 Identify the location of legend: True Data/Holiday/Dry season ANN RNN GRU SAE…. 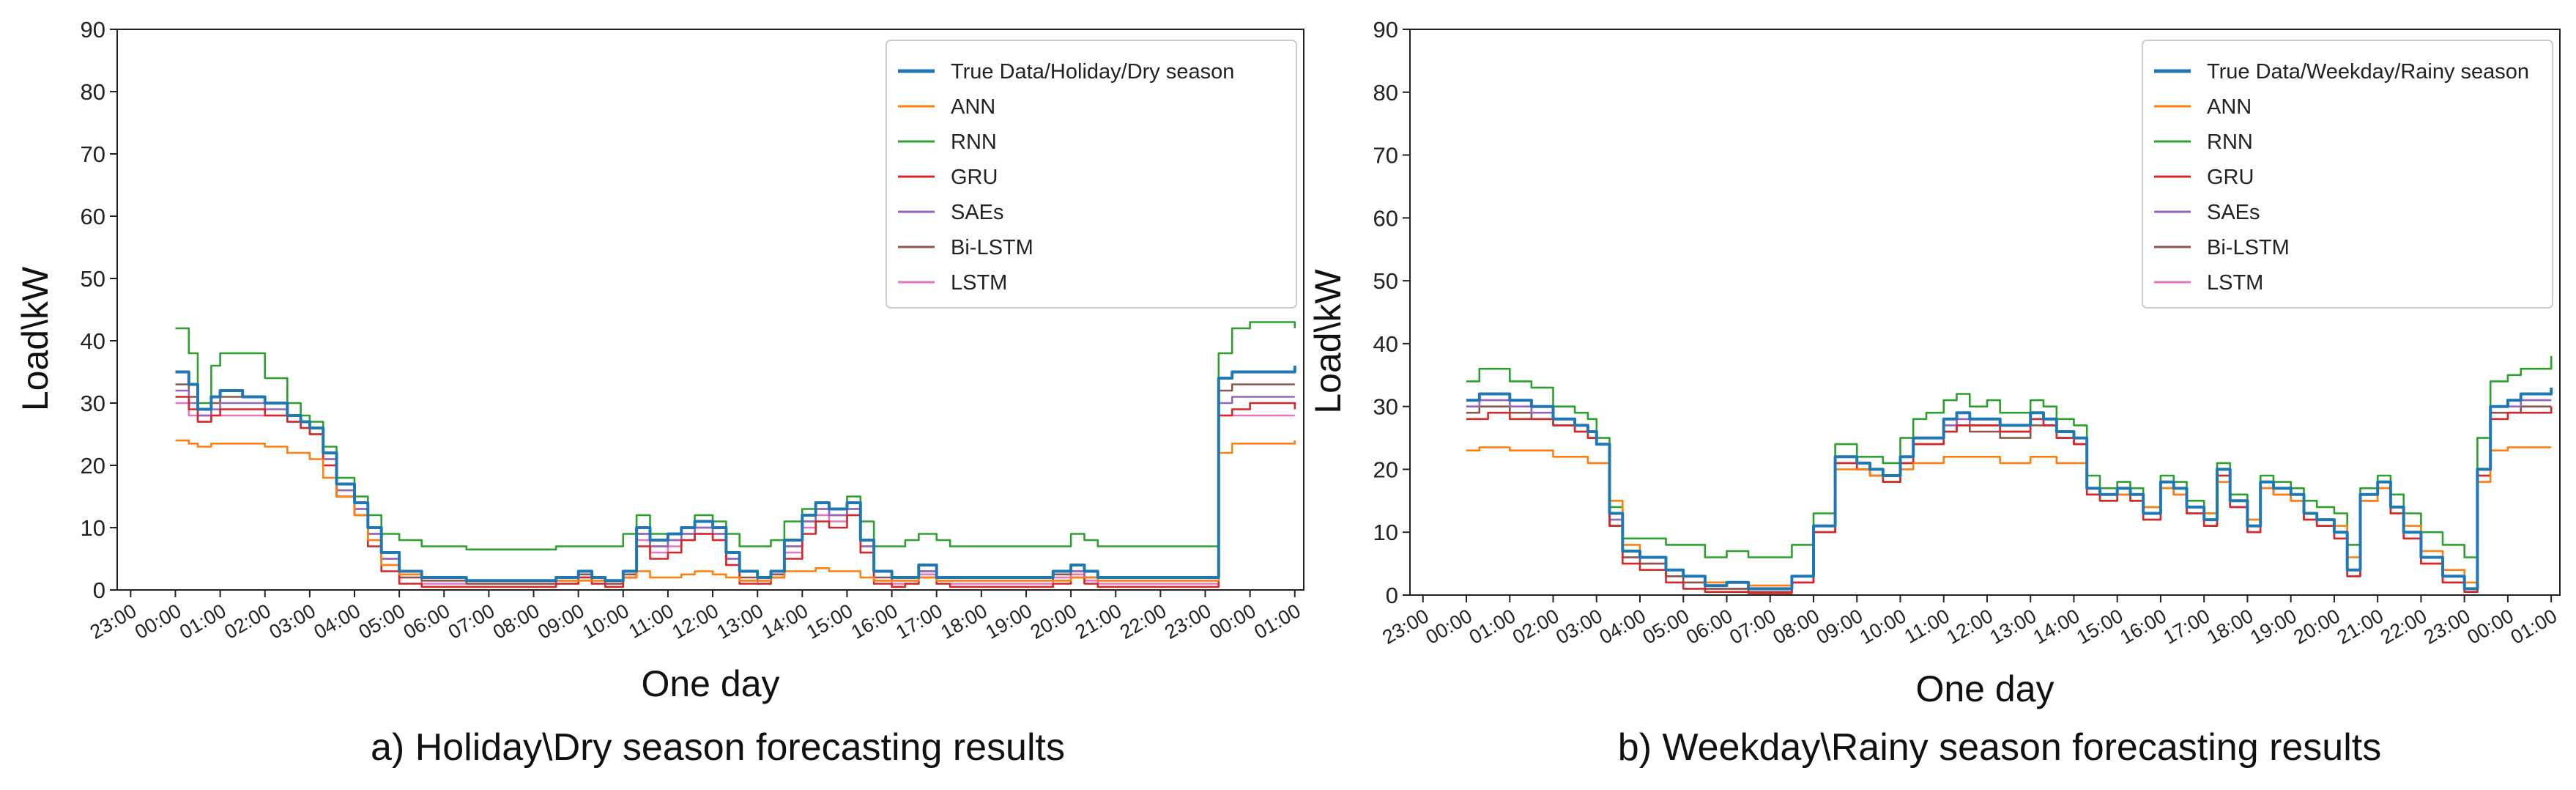
(1091, 174).